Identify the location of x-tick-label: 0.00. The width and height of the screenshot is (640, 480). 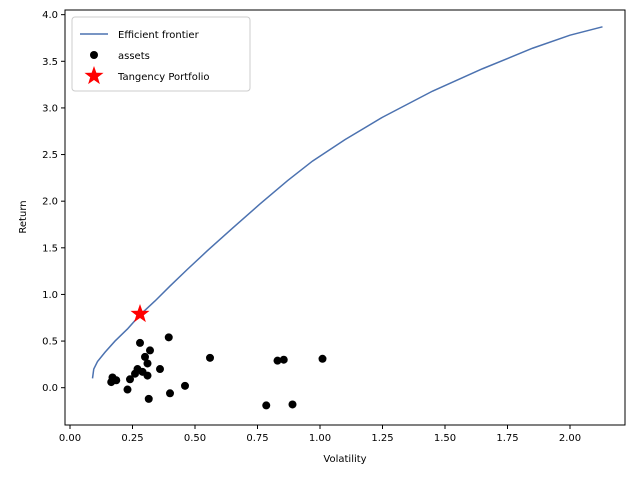
(70, 438).